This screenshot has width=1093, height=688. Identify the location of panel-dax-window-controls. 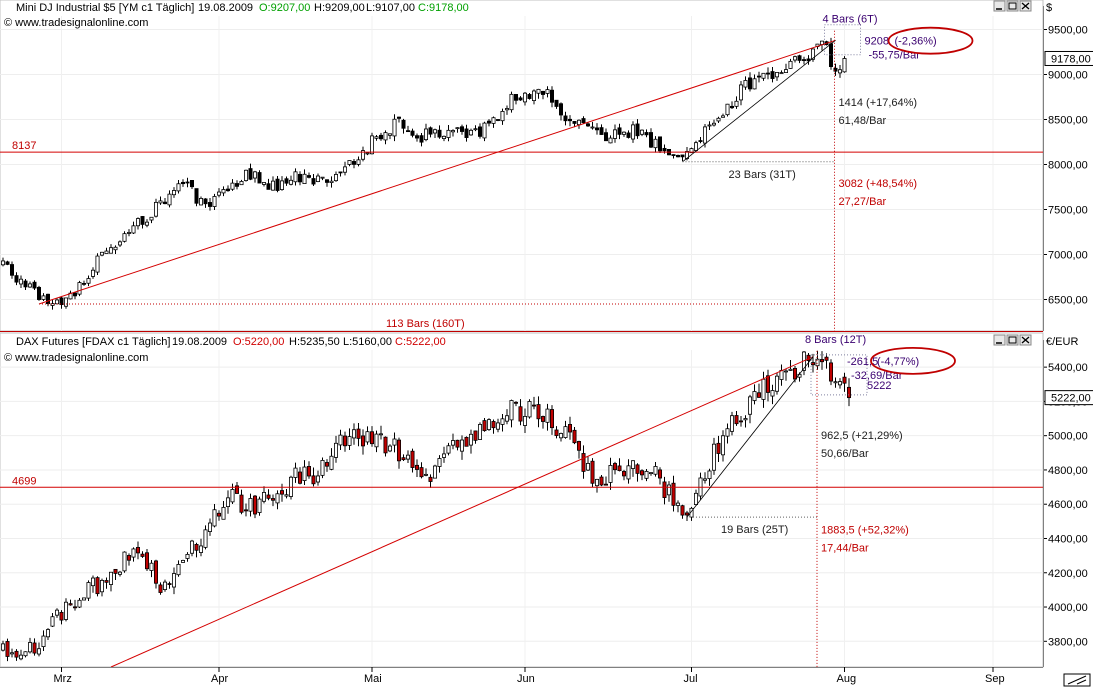
(1012, 340).